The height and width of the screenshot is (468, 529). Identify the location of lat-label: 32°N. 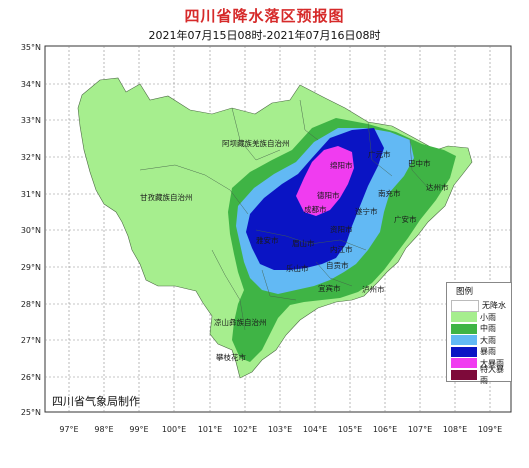
(31, 157).